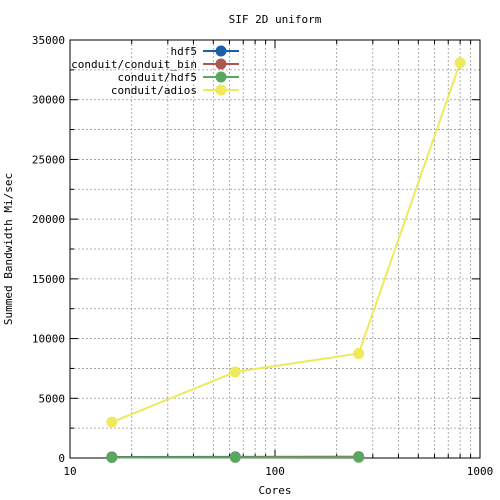 This screenshot has height=500, width=500. I want to click on y-axis-label: Summed Bandwidth Mi/sec, so click(8, 249).